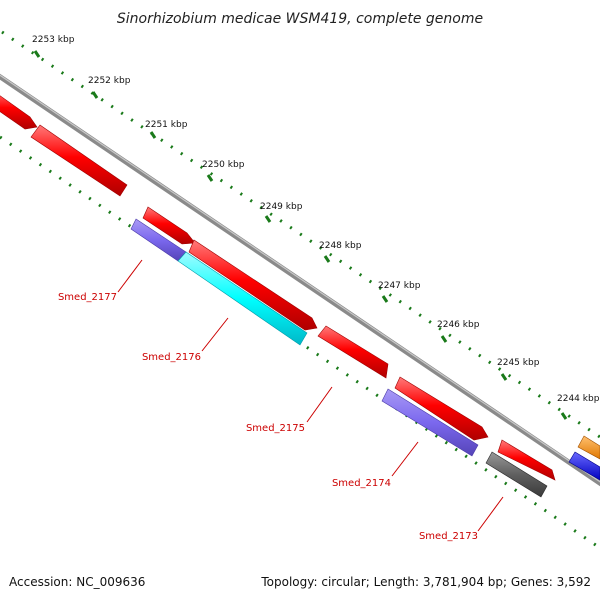 This screenshot has width=600, height=600. What do you see at coordinates (53, 40) in the screenshot?
I see `tick-label-2253: 2253 kbp` at bounding box center [53, 40].